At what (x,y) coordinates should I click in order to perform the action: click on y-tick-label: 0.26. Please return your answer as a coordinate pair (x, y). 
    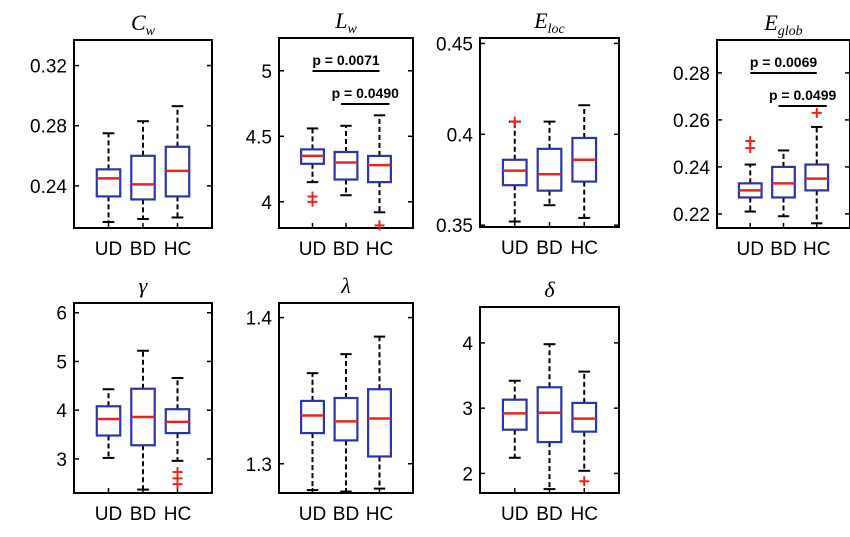
    Looking at the image, I should click on (691, 121).